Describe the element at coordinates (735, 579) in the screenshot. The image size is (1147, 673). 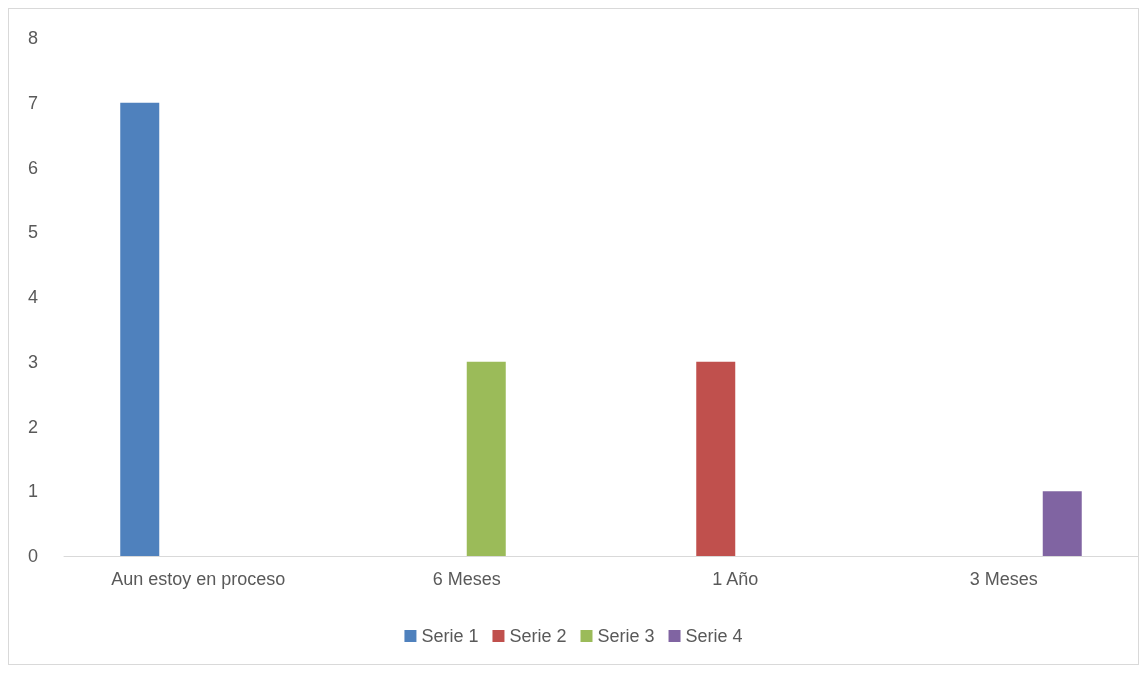
I see `x-tick-label: 1 Año` at that location.